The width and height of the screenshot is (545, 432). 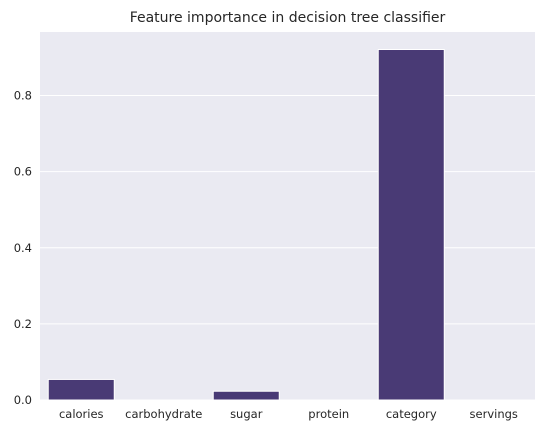 I want to click on bar-sugar, so click(x=246, y=395).